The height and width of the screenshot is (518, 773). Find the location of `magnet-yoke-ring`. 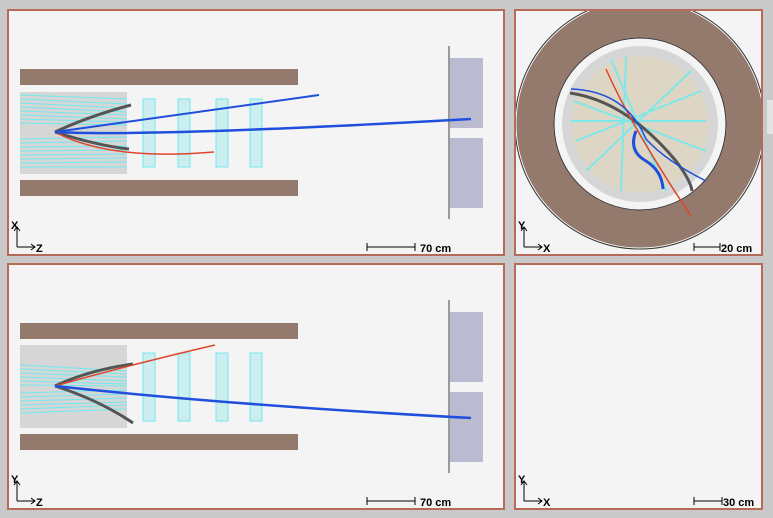

magnet-yoke-ring is located at coordinates (638, 129).